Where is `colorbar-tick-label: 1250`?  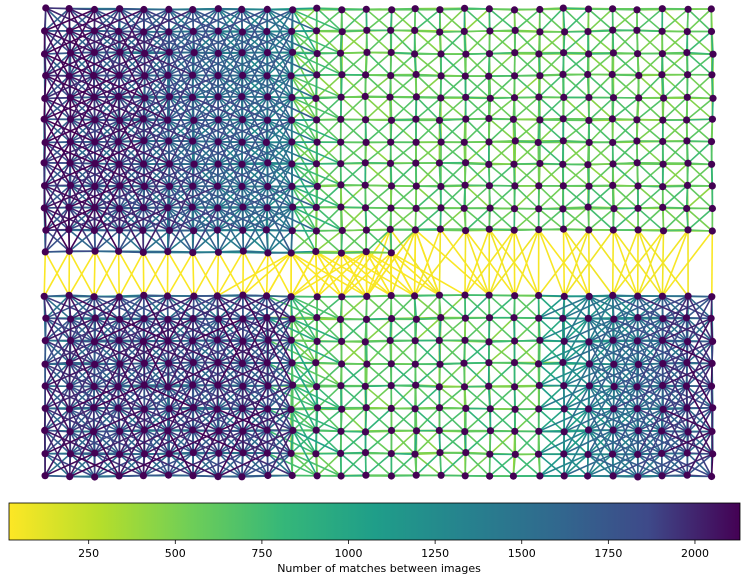 colorbar-tick-label: 1250 is located at coordinates (435, 553).